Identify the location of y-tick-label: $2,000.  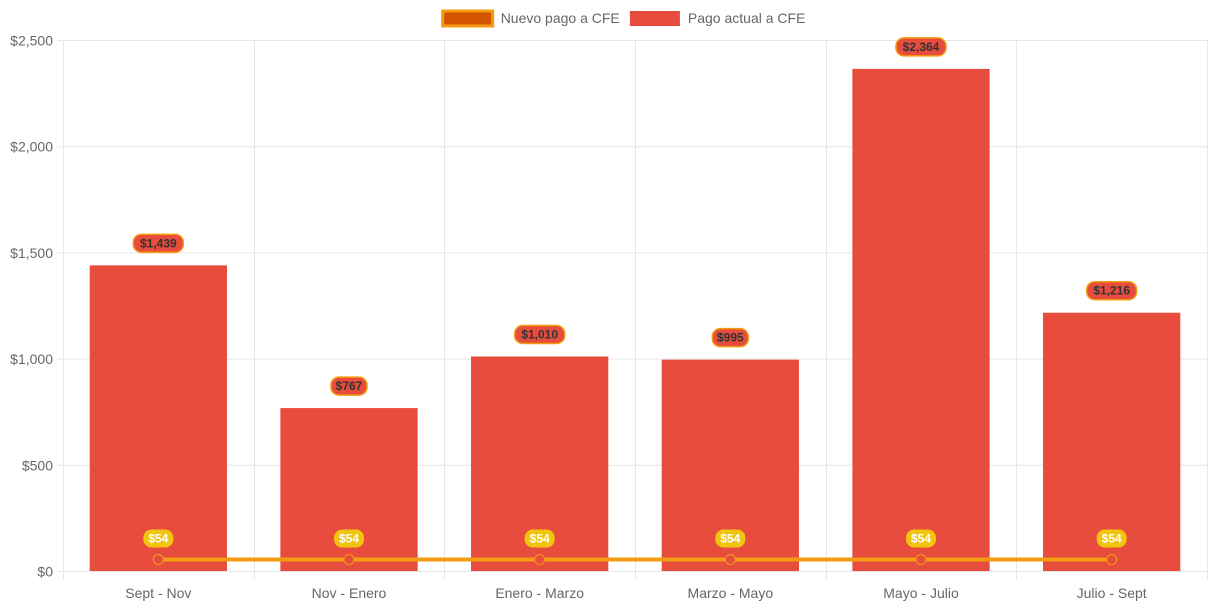
(31, 147).